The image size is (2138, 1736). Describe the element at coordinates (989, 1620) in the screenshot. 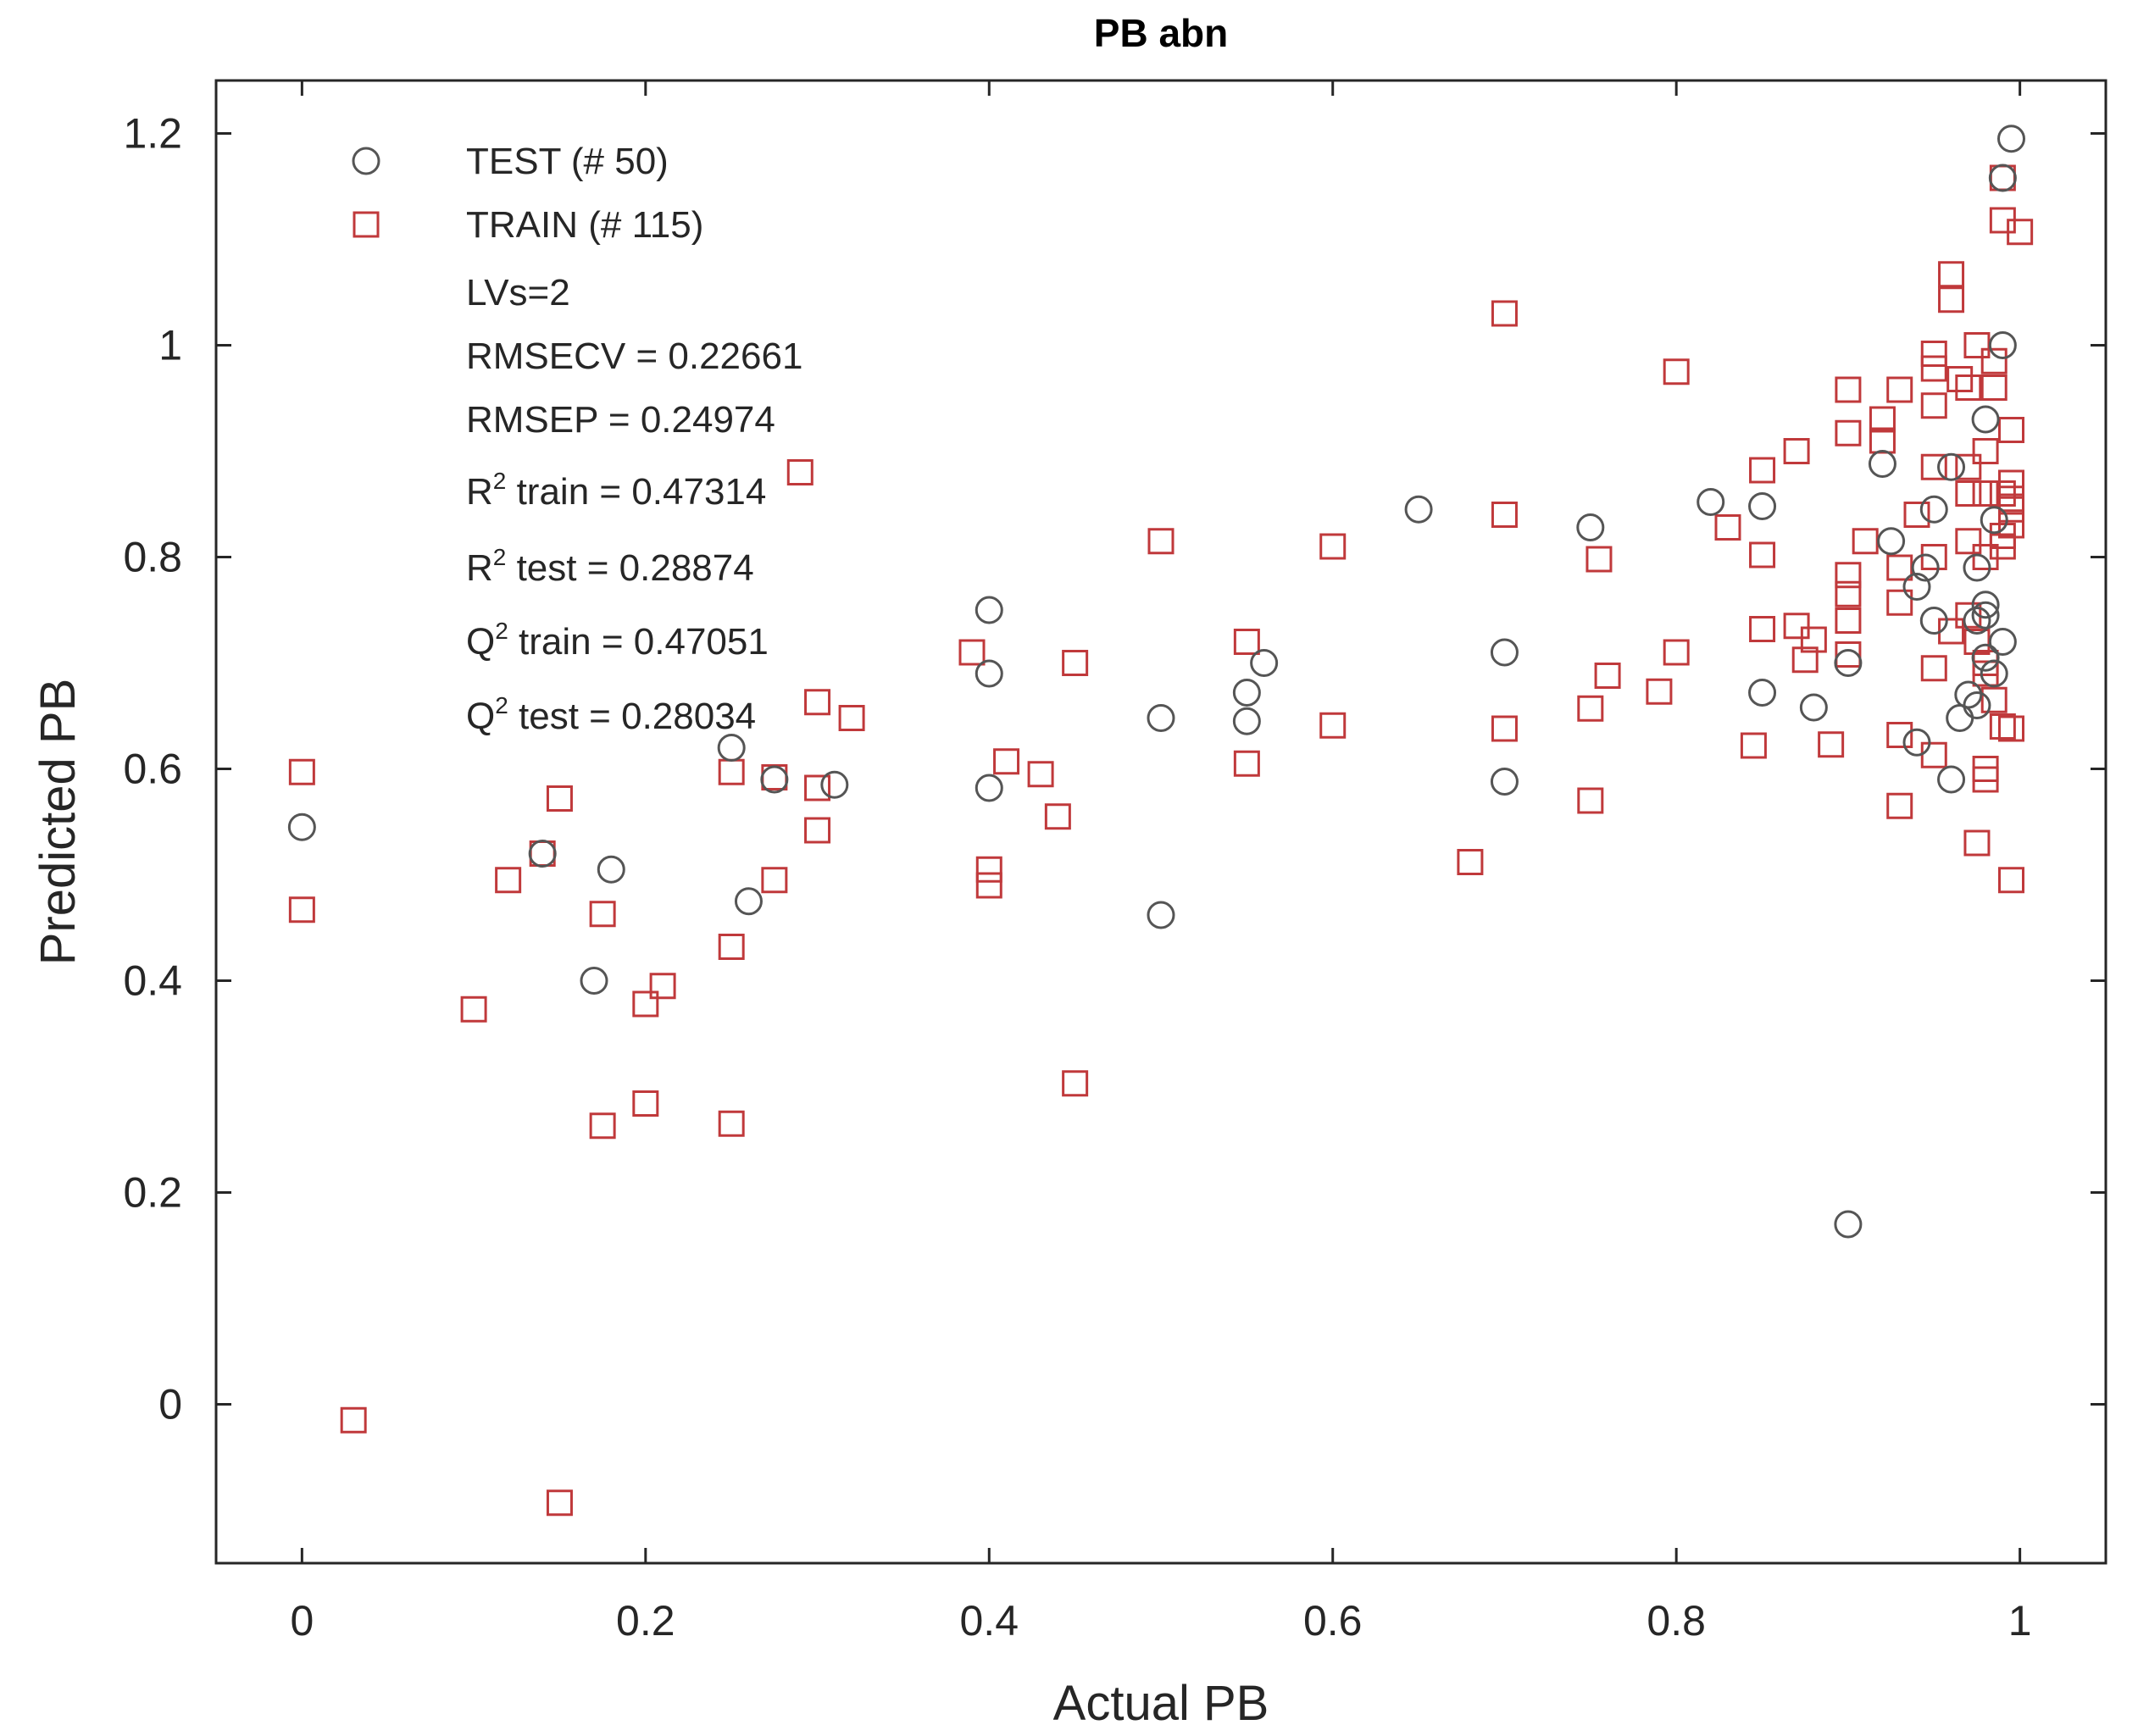

I see `x-tick-label: 0.4` at that location.